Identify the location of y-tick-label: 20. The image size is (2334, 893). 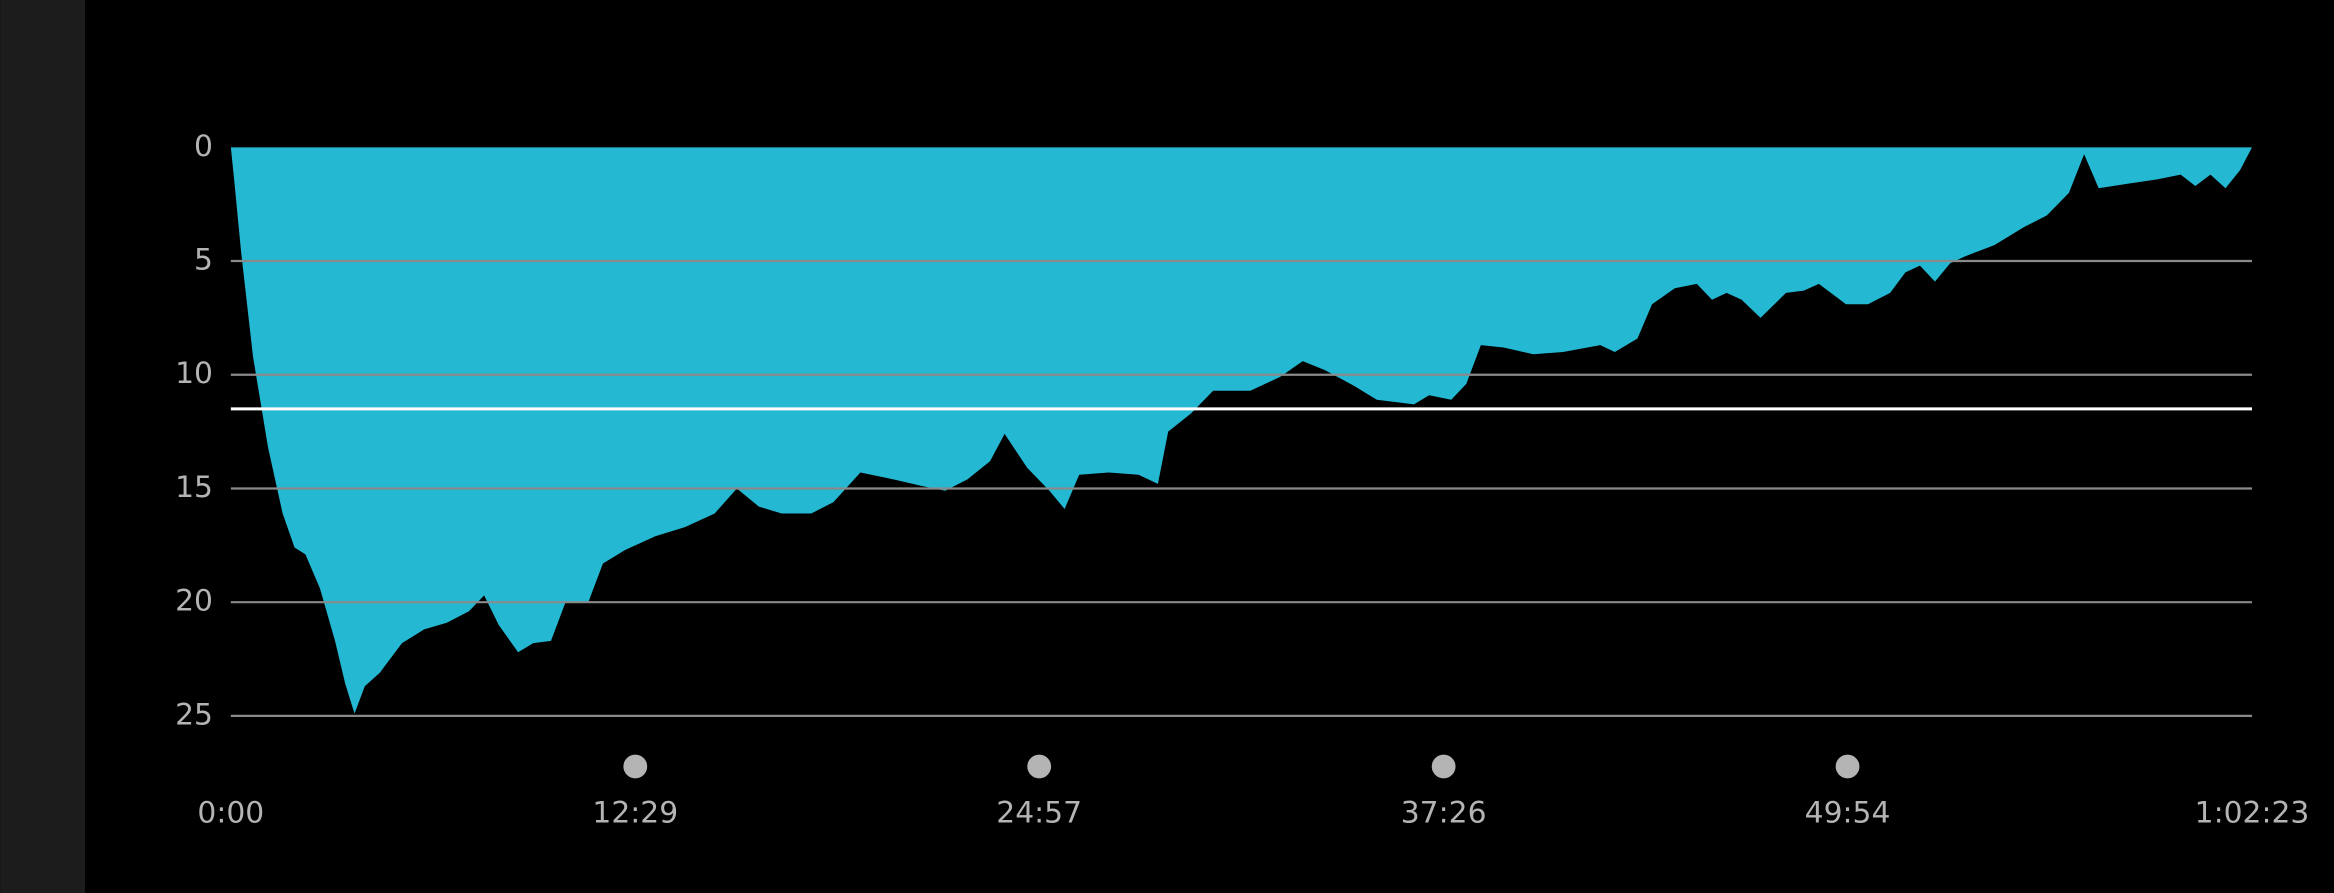
(194, 601).